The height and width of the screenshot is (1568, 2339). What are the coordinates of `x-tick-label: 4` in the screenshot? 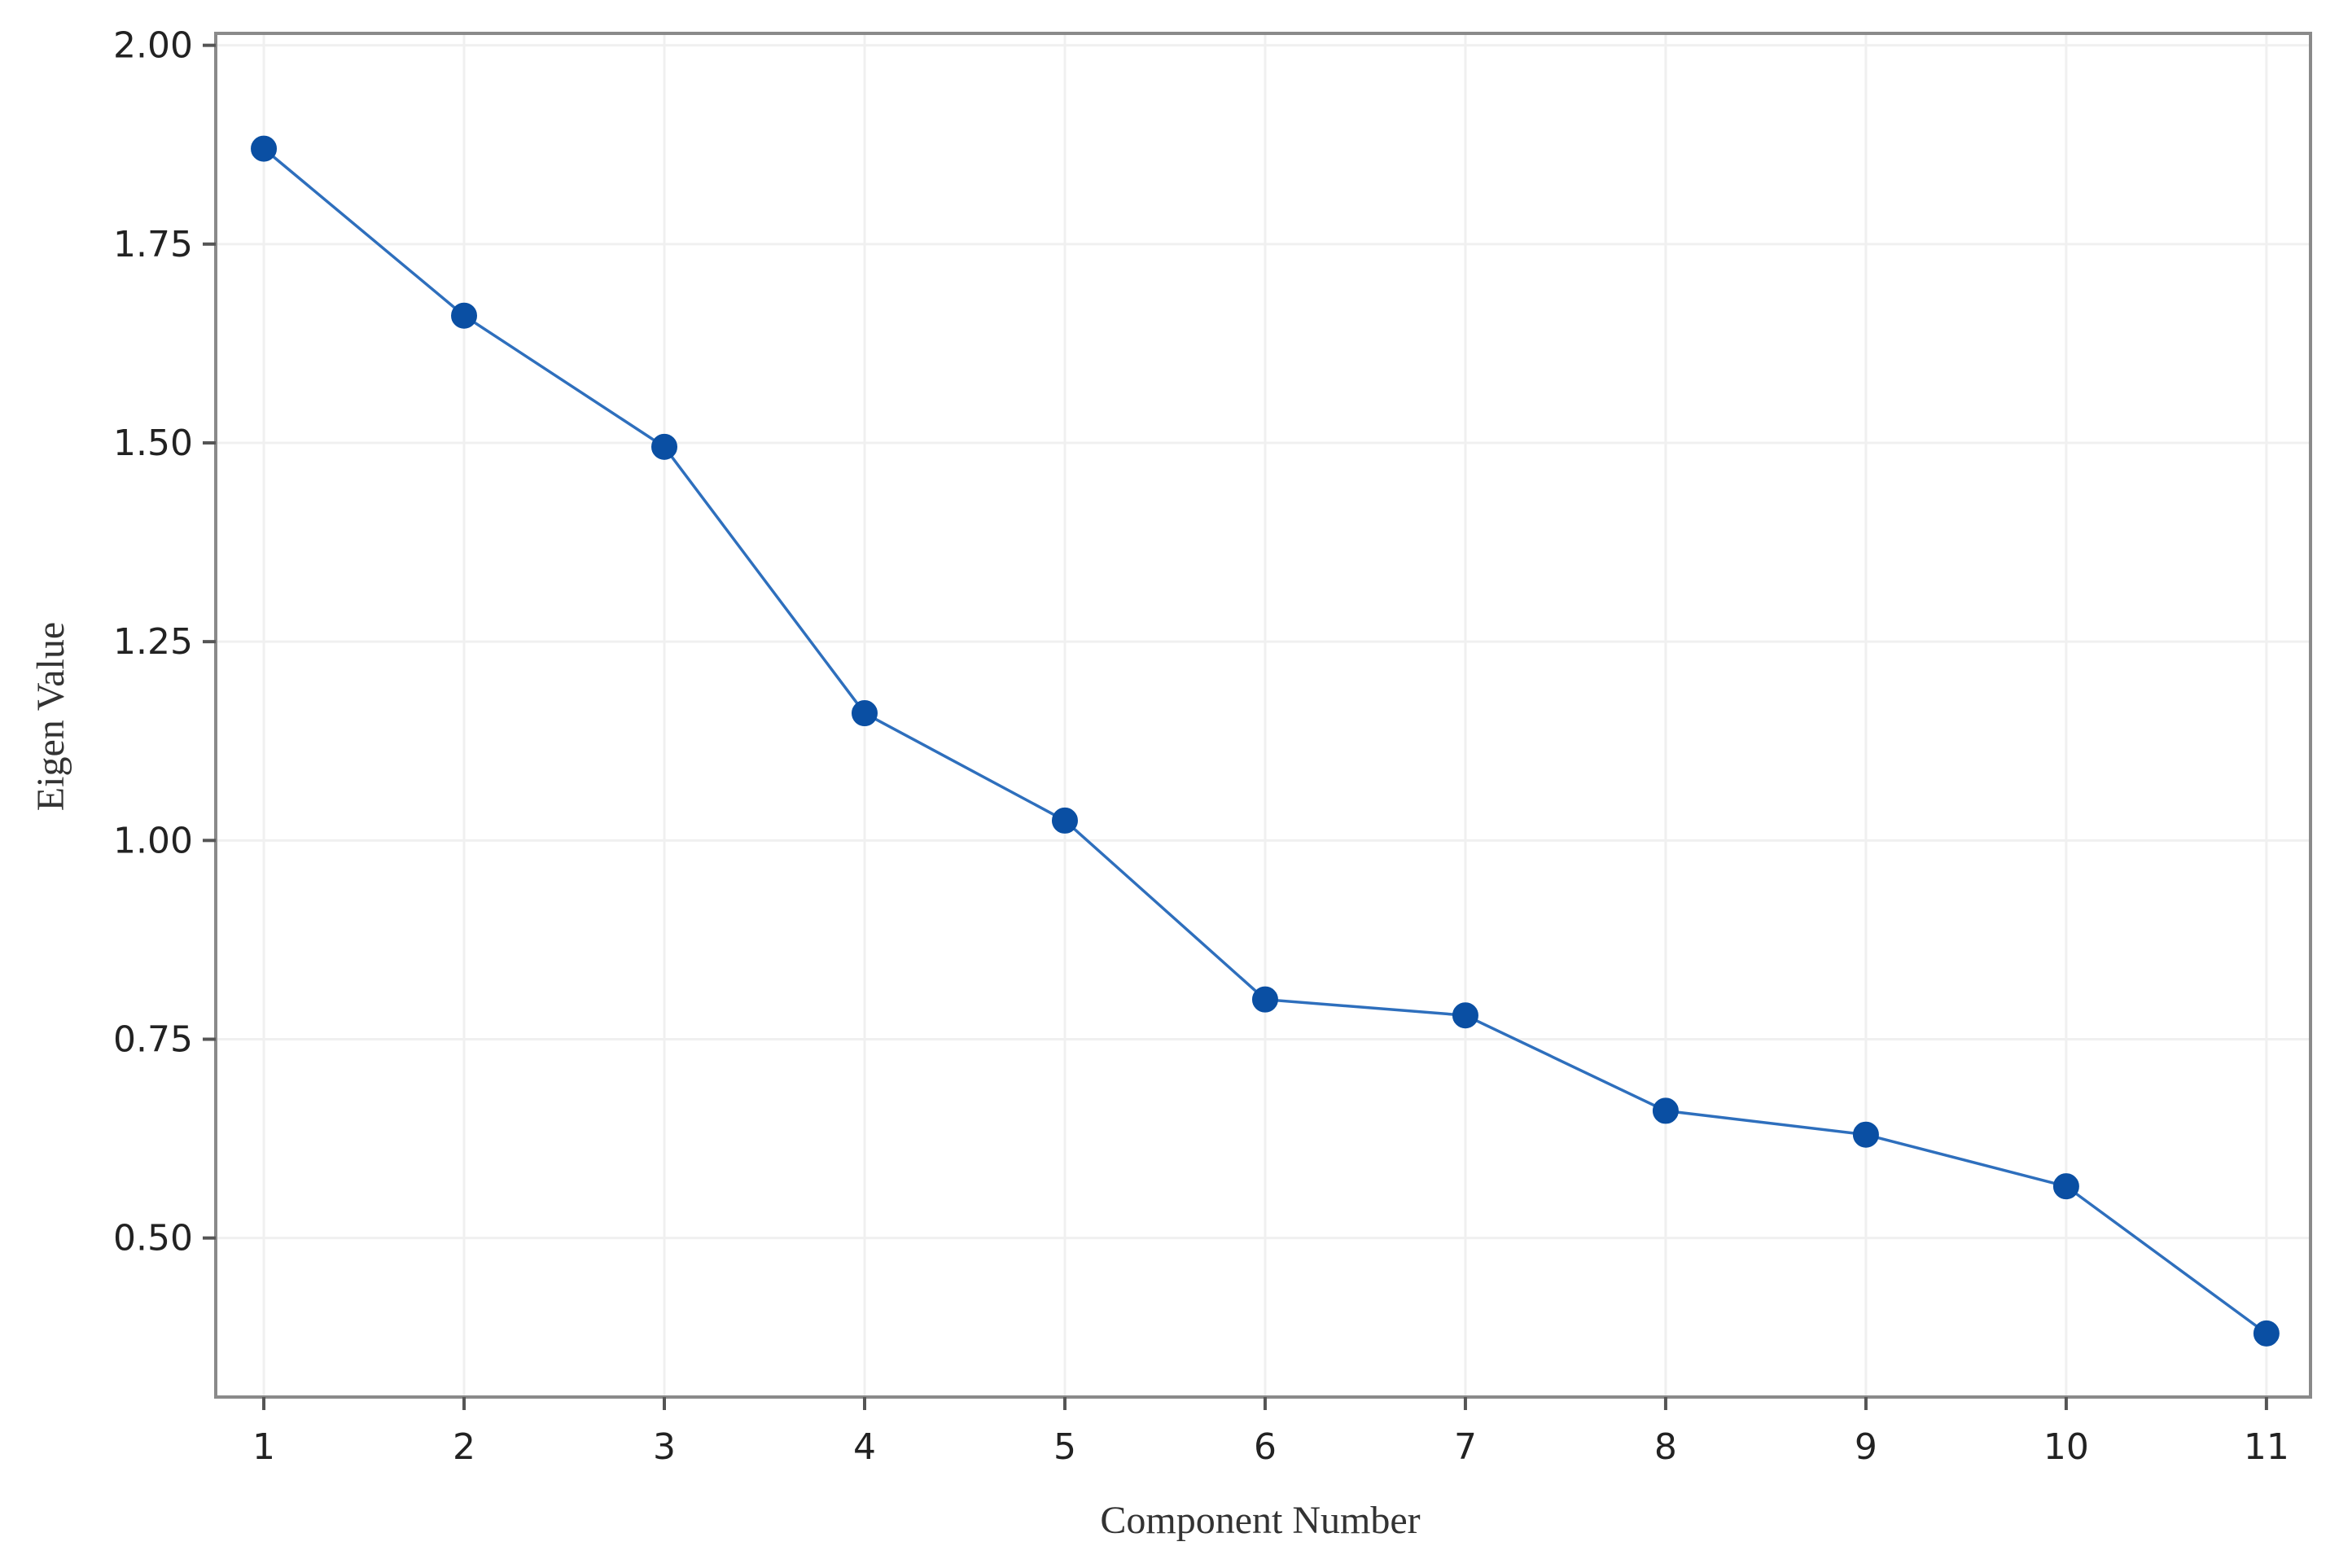 It's located at (865, 1447).